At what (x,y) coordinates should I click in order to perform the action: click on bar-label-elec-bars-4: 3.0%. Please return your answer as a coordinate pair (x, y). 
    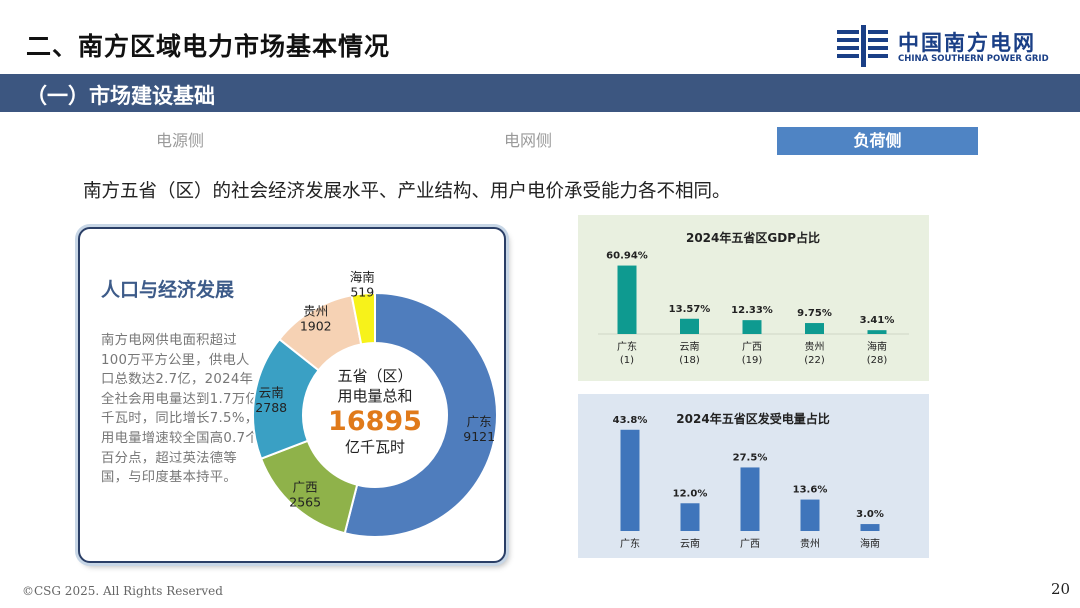
    Looking at the image, I should click on (870, 514).